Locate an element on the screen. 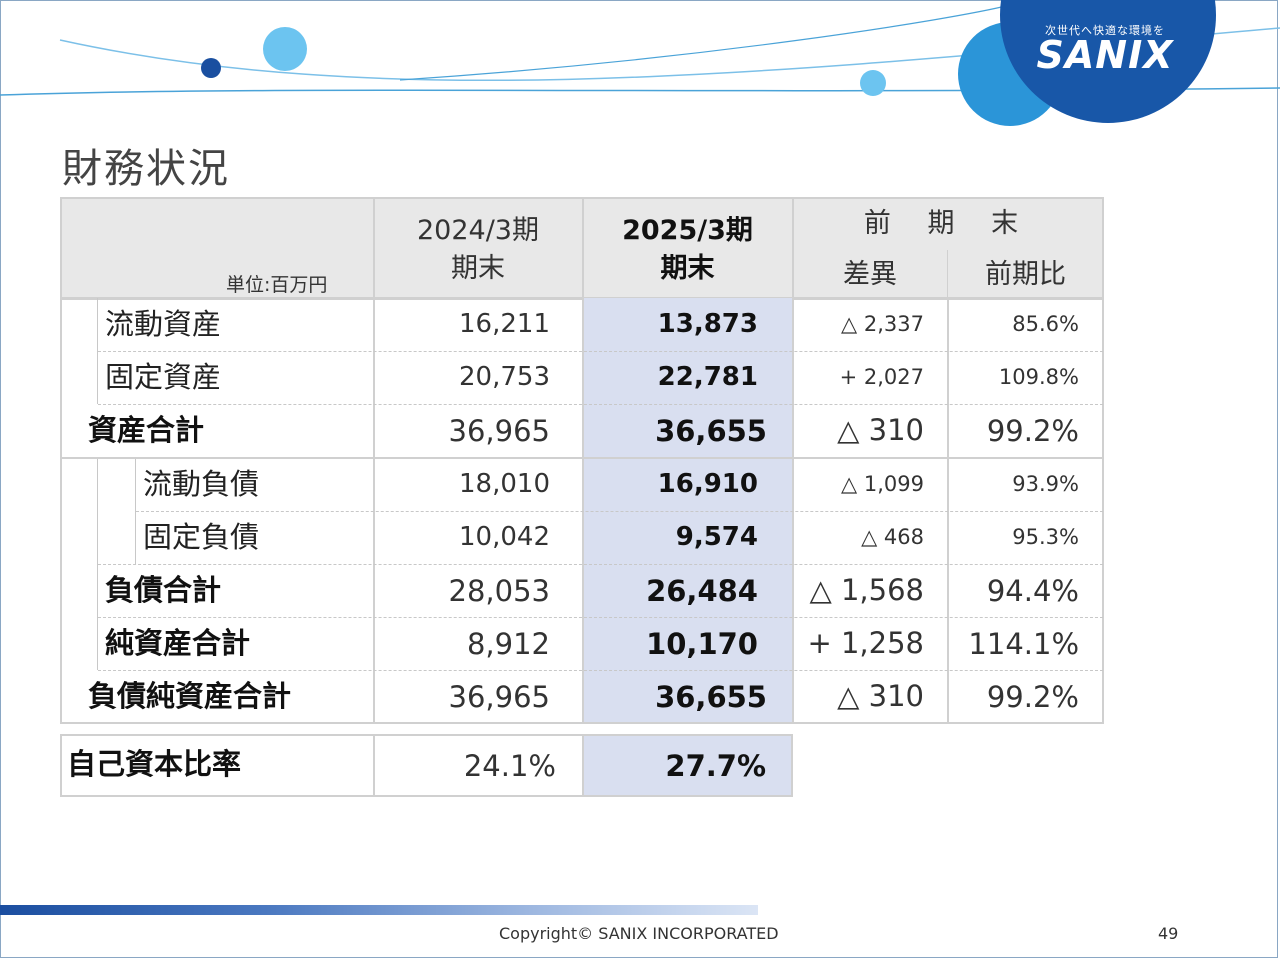 The height and width of the screenshot is (960, 1280). cell-prev: 20,753 is located at coordinates (504, 377).